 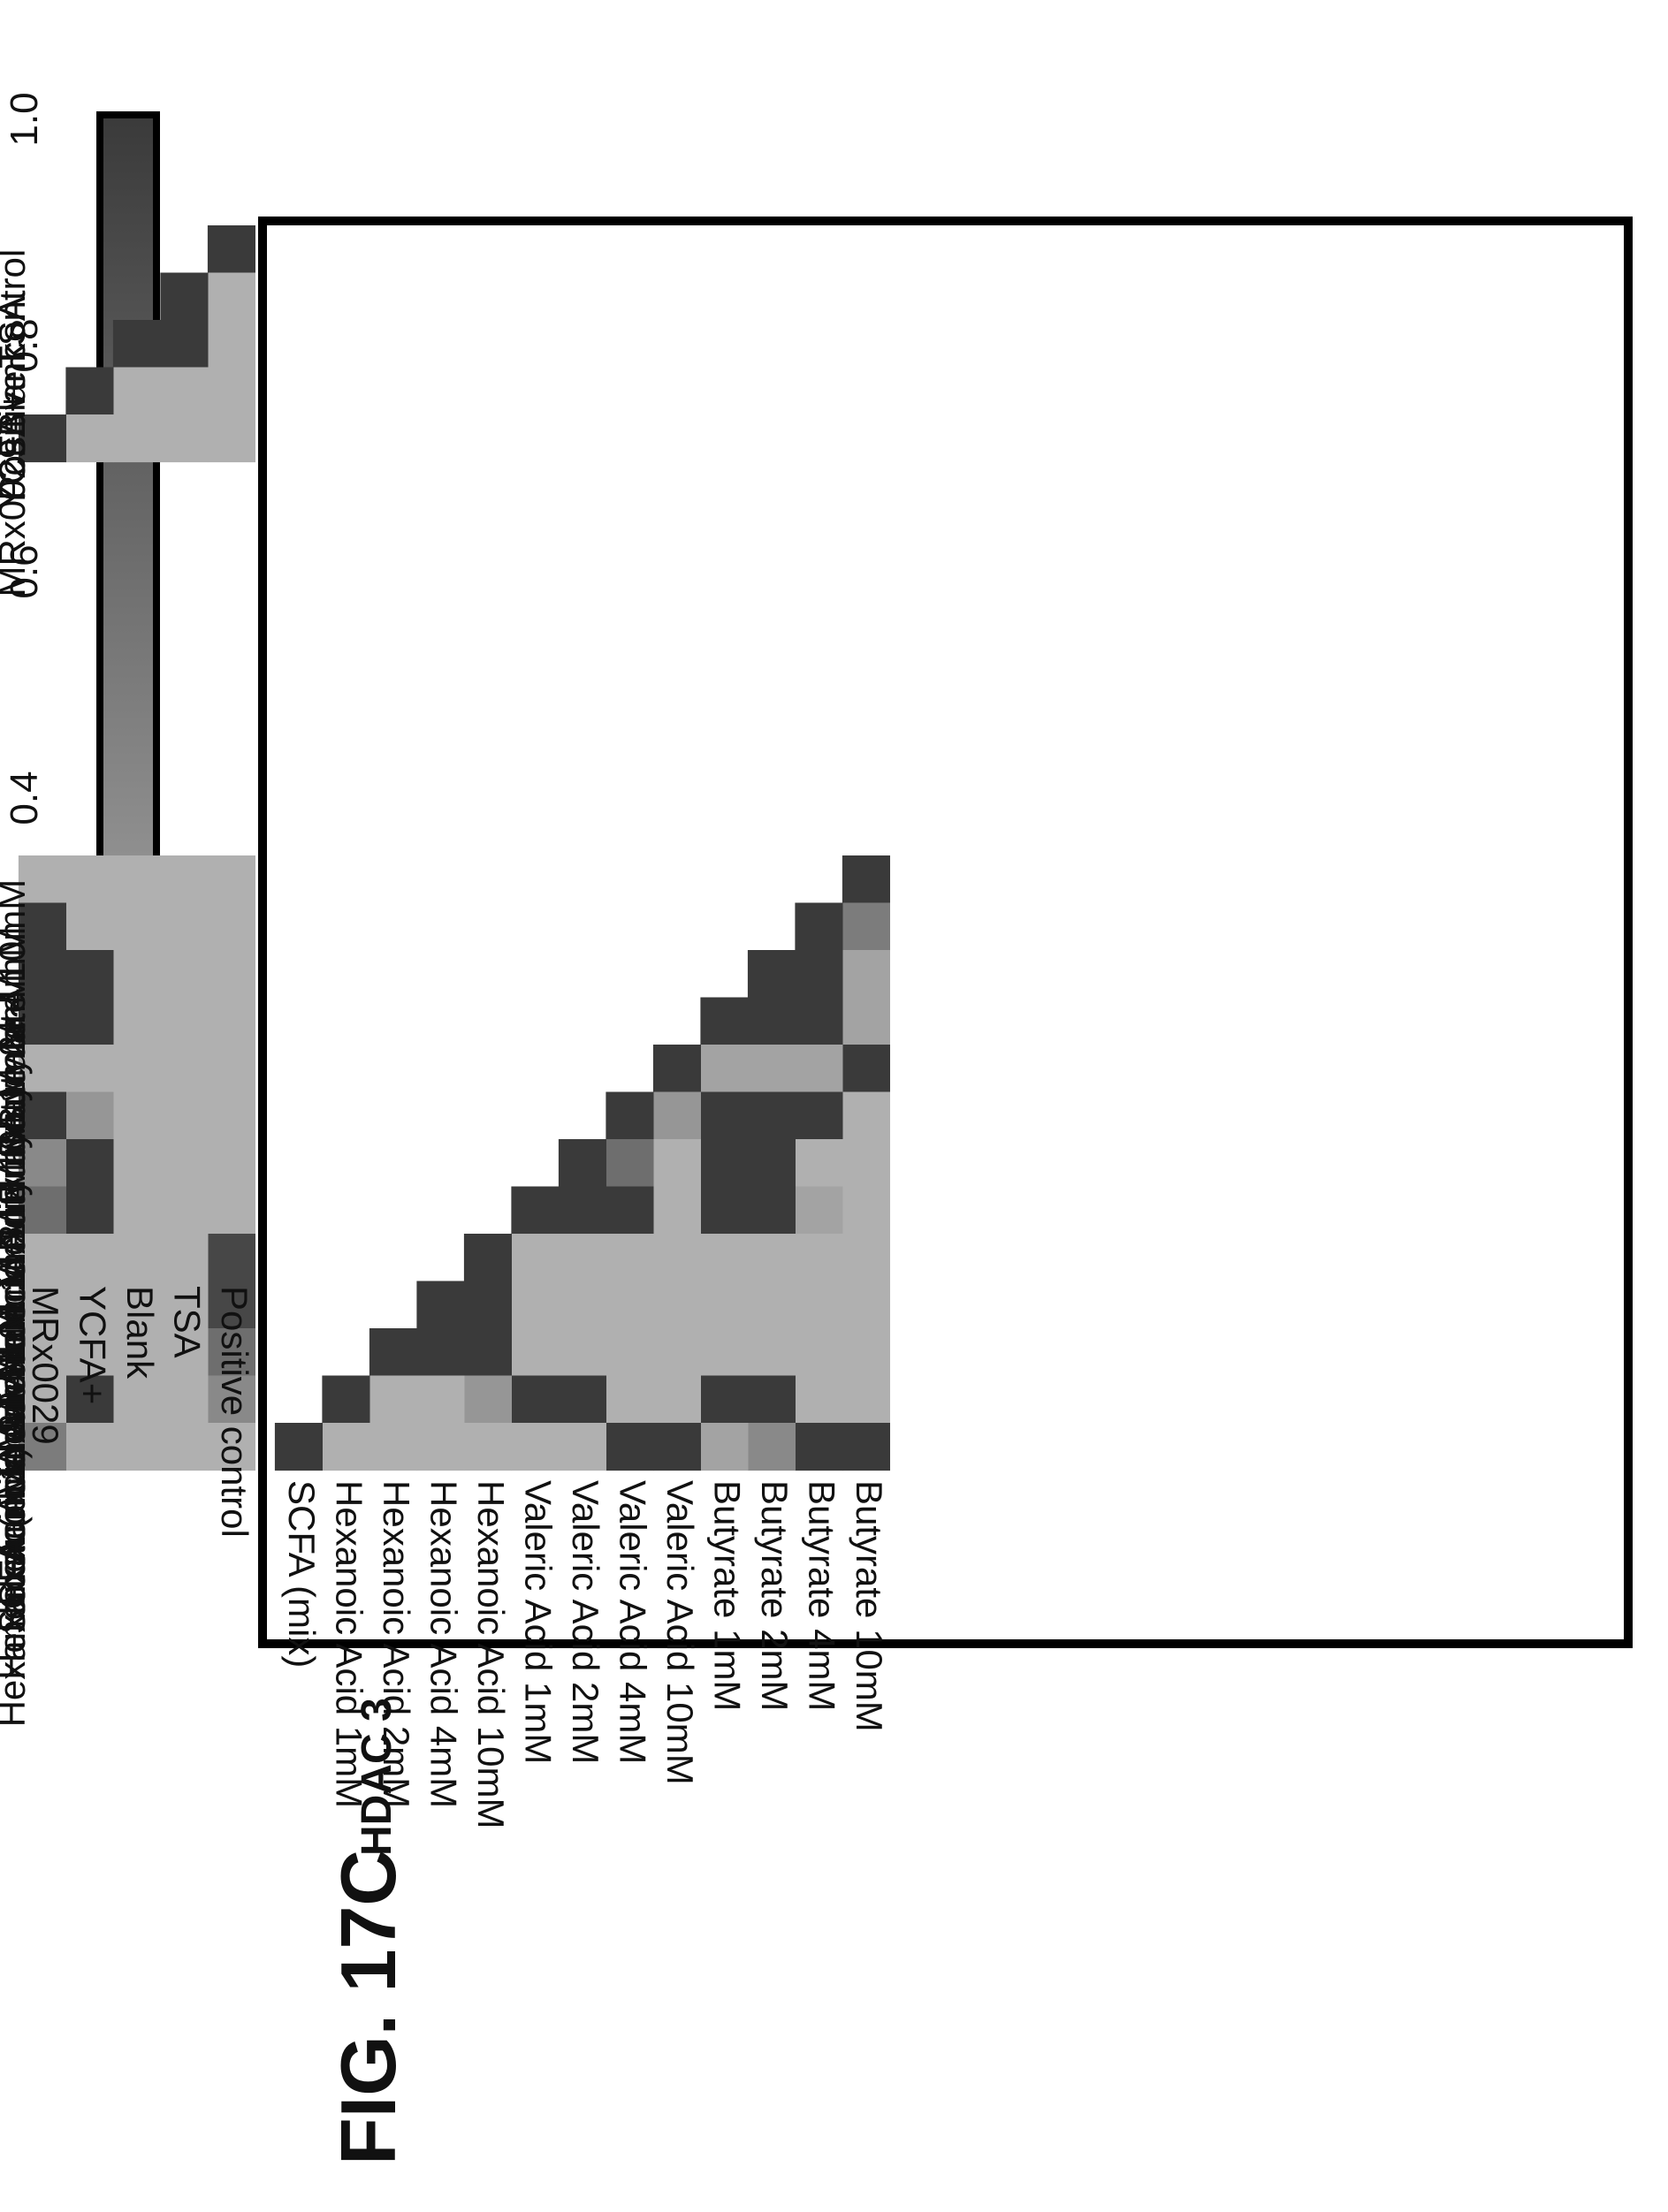 I want to click on scfa-row-label: Valeric Acid 4mM, so click(x=16, y=1257).